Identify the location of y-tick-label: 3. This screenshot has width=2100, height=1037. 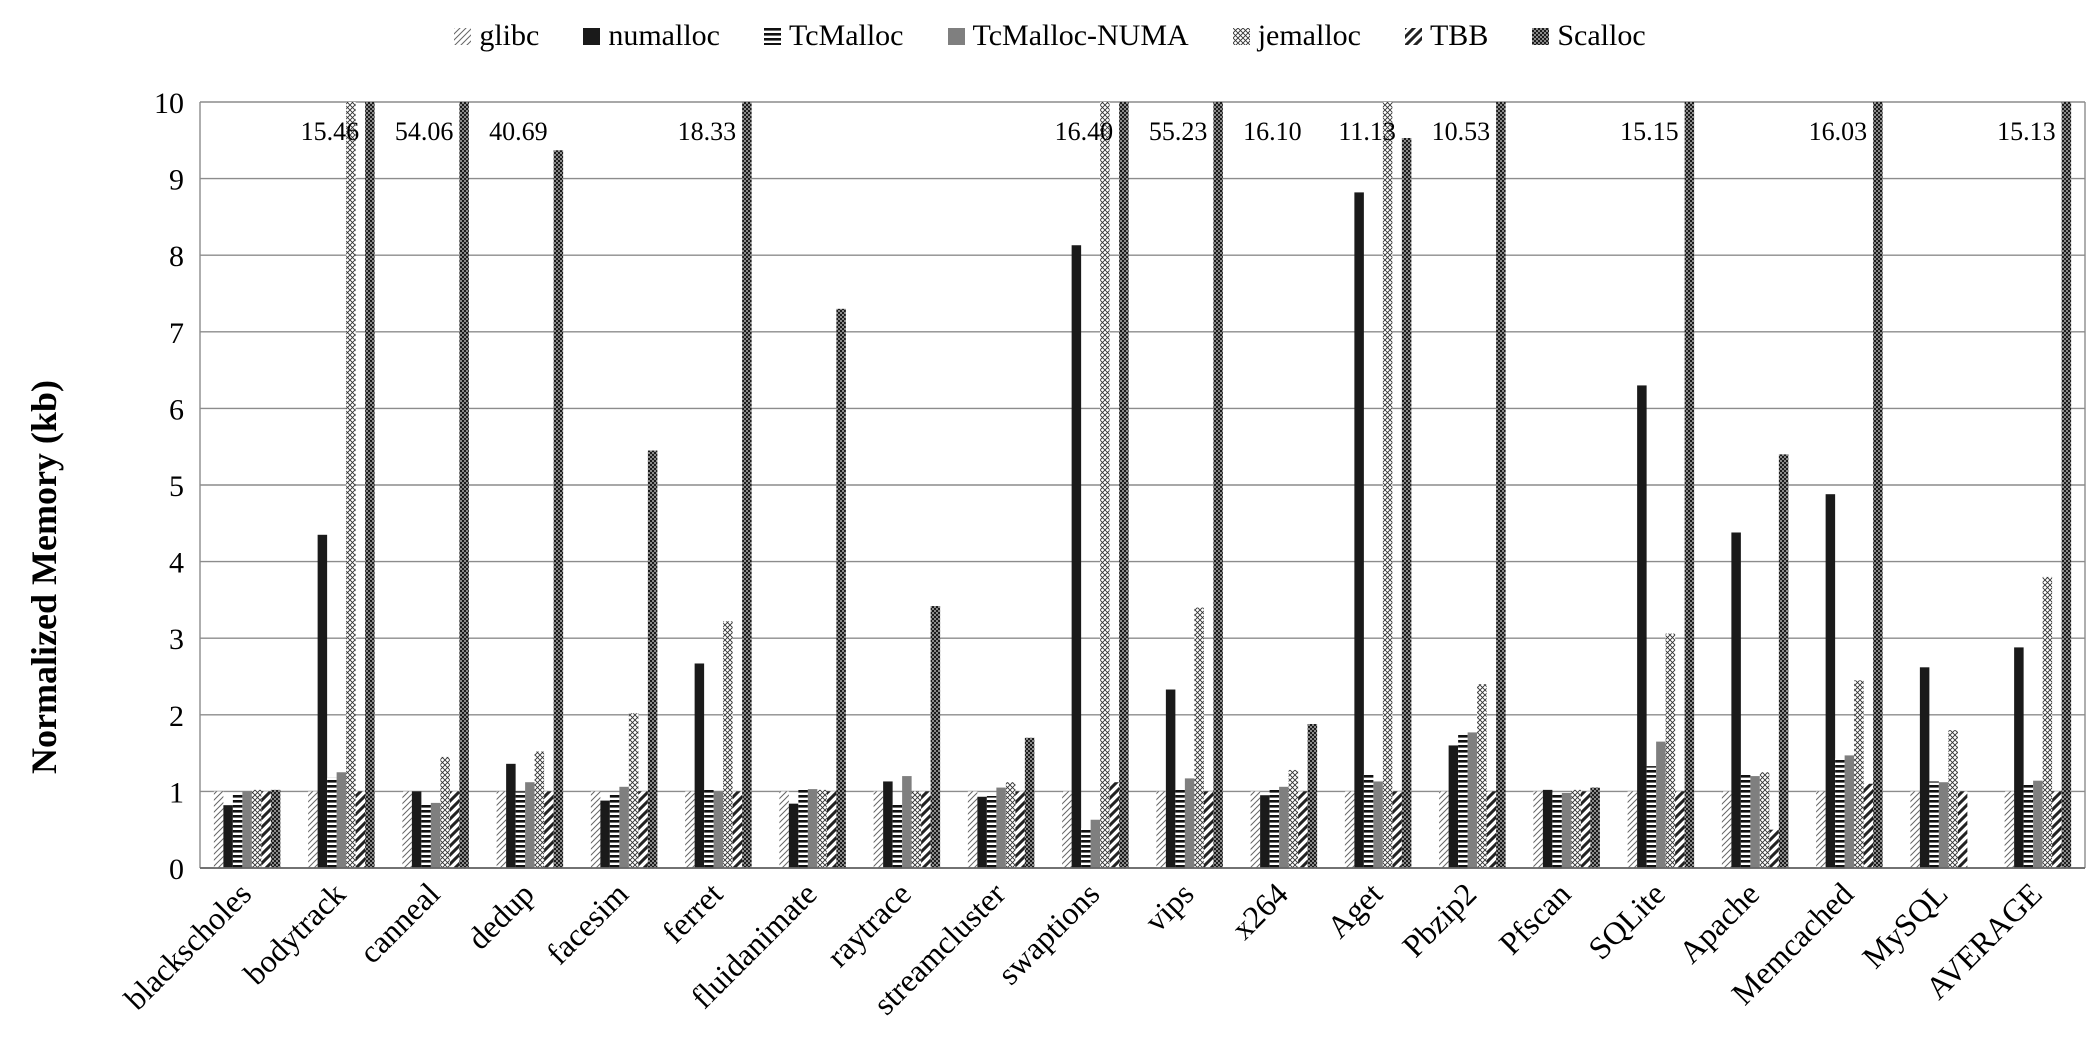
(176, 639).